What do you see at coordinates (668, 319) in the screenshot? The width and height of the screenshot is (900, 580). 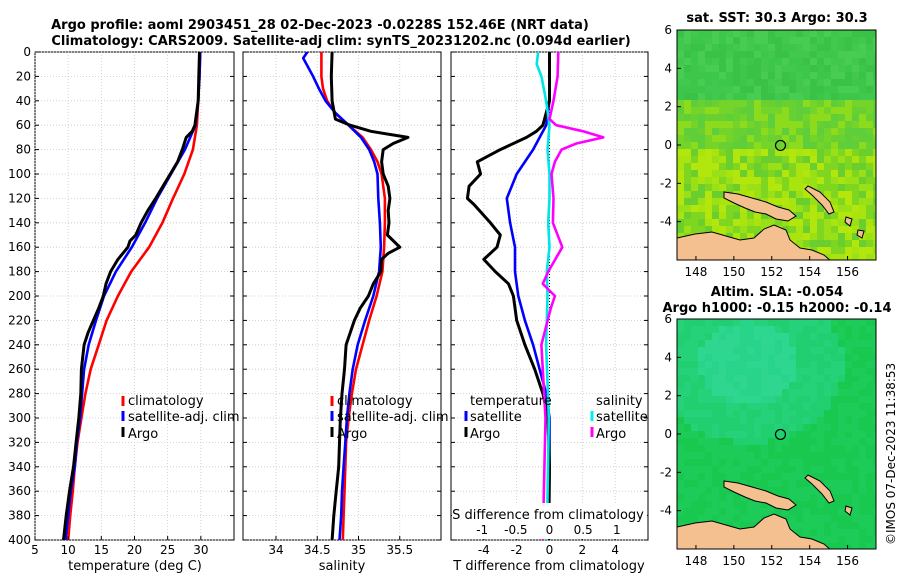 I see `lat-tick-label: 6` at bounding box center [668, 319].